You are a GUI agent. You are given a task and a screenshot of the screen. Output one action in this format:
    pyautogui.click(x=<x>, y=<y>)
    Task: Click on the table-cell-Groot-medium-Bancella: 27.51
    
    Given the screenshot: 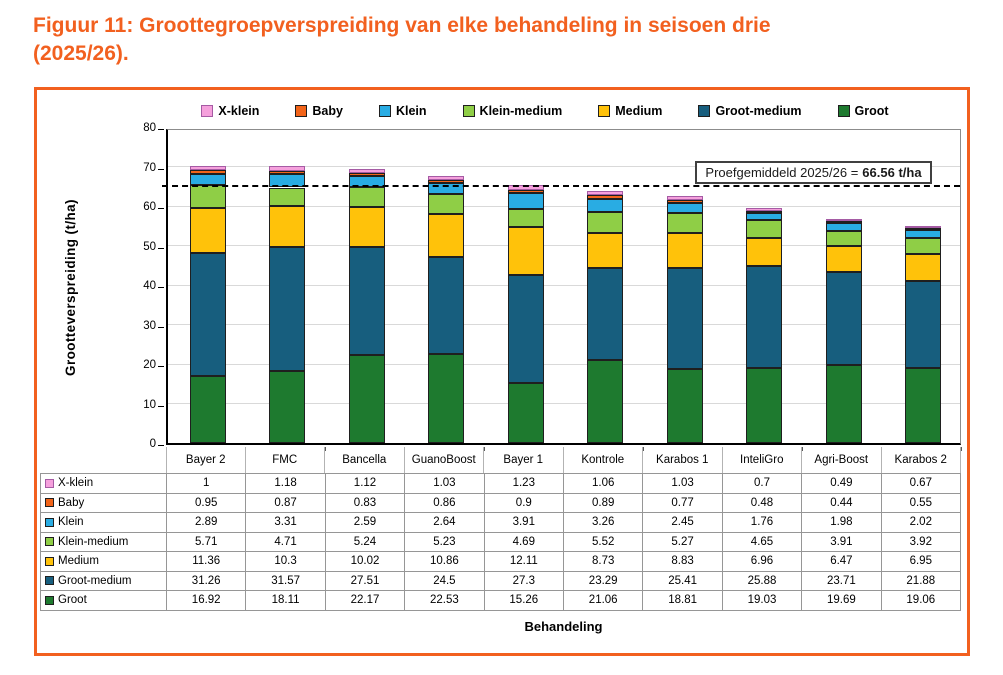 What is the action you would take?
    pyautogui.click(x=365, y=581)
    